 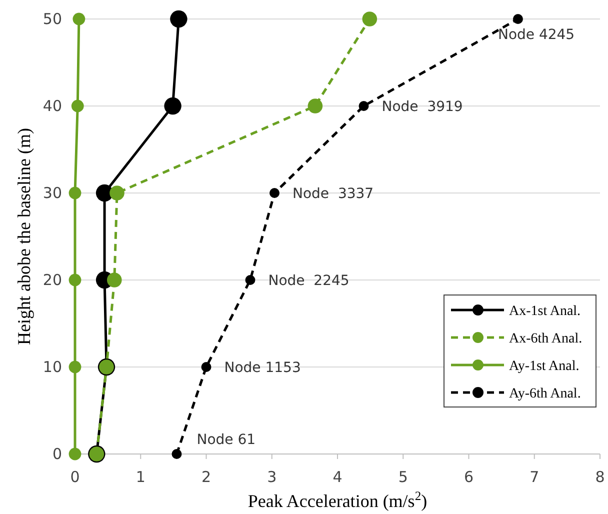 What do you see at coordinates (57, 454) in the screenshot?
I see `y-tick-label: 0` at bounding box center [57, 454].